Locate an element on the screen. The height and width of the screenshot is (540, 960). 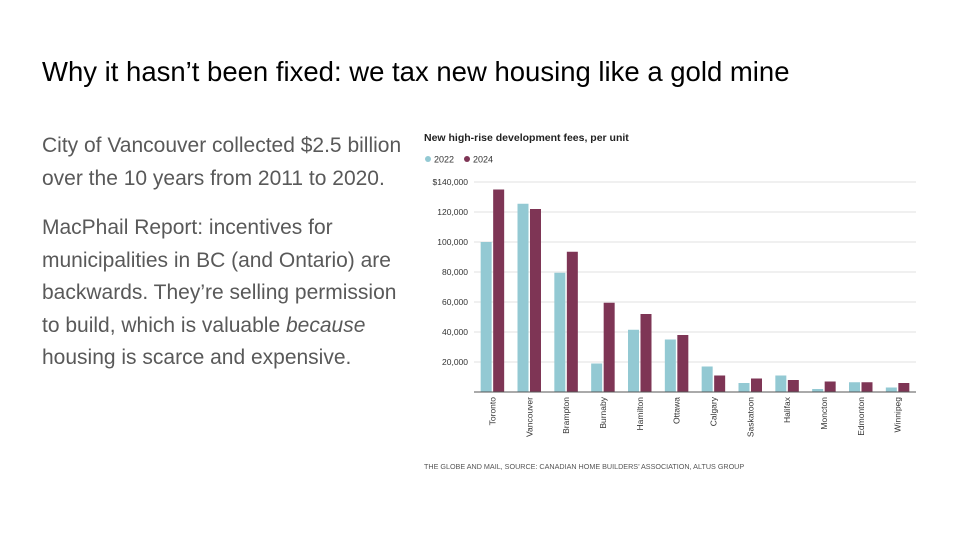
x-tick-label: Vancouver is located at coordinates (529, 417).